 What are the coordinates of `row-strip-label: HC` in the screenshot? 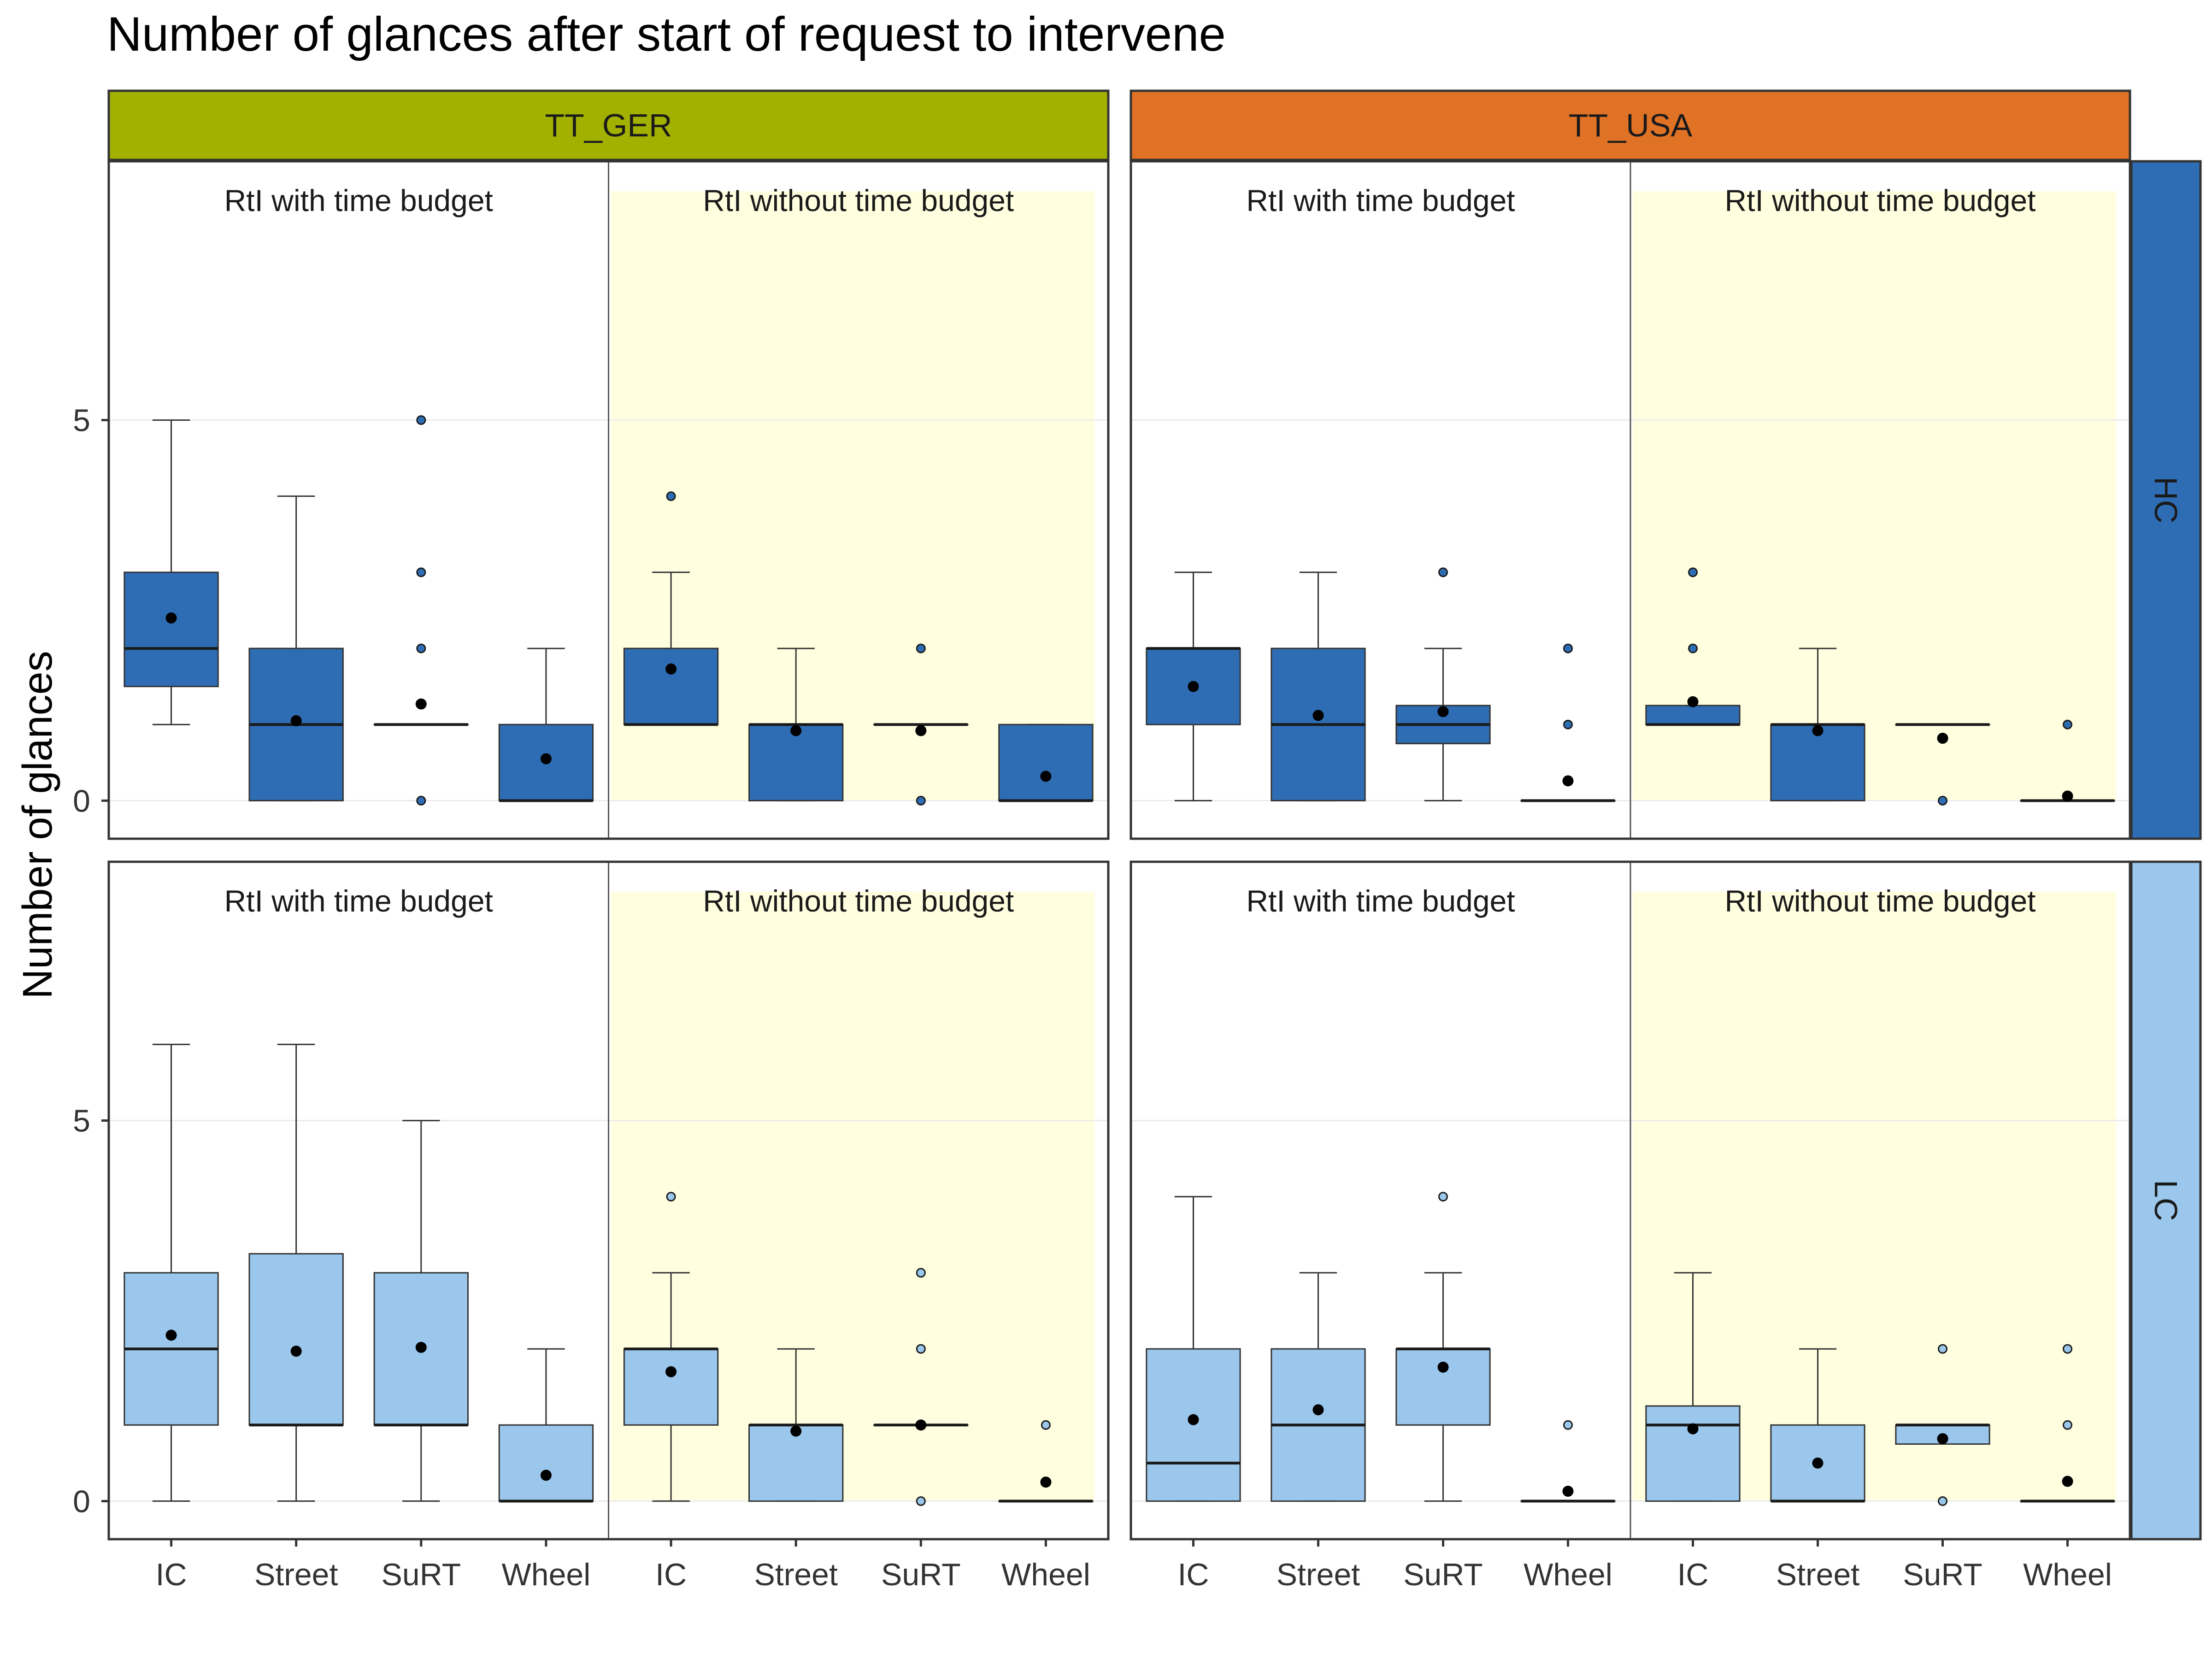 It's located at (2166, 500).